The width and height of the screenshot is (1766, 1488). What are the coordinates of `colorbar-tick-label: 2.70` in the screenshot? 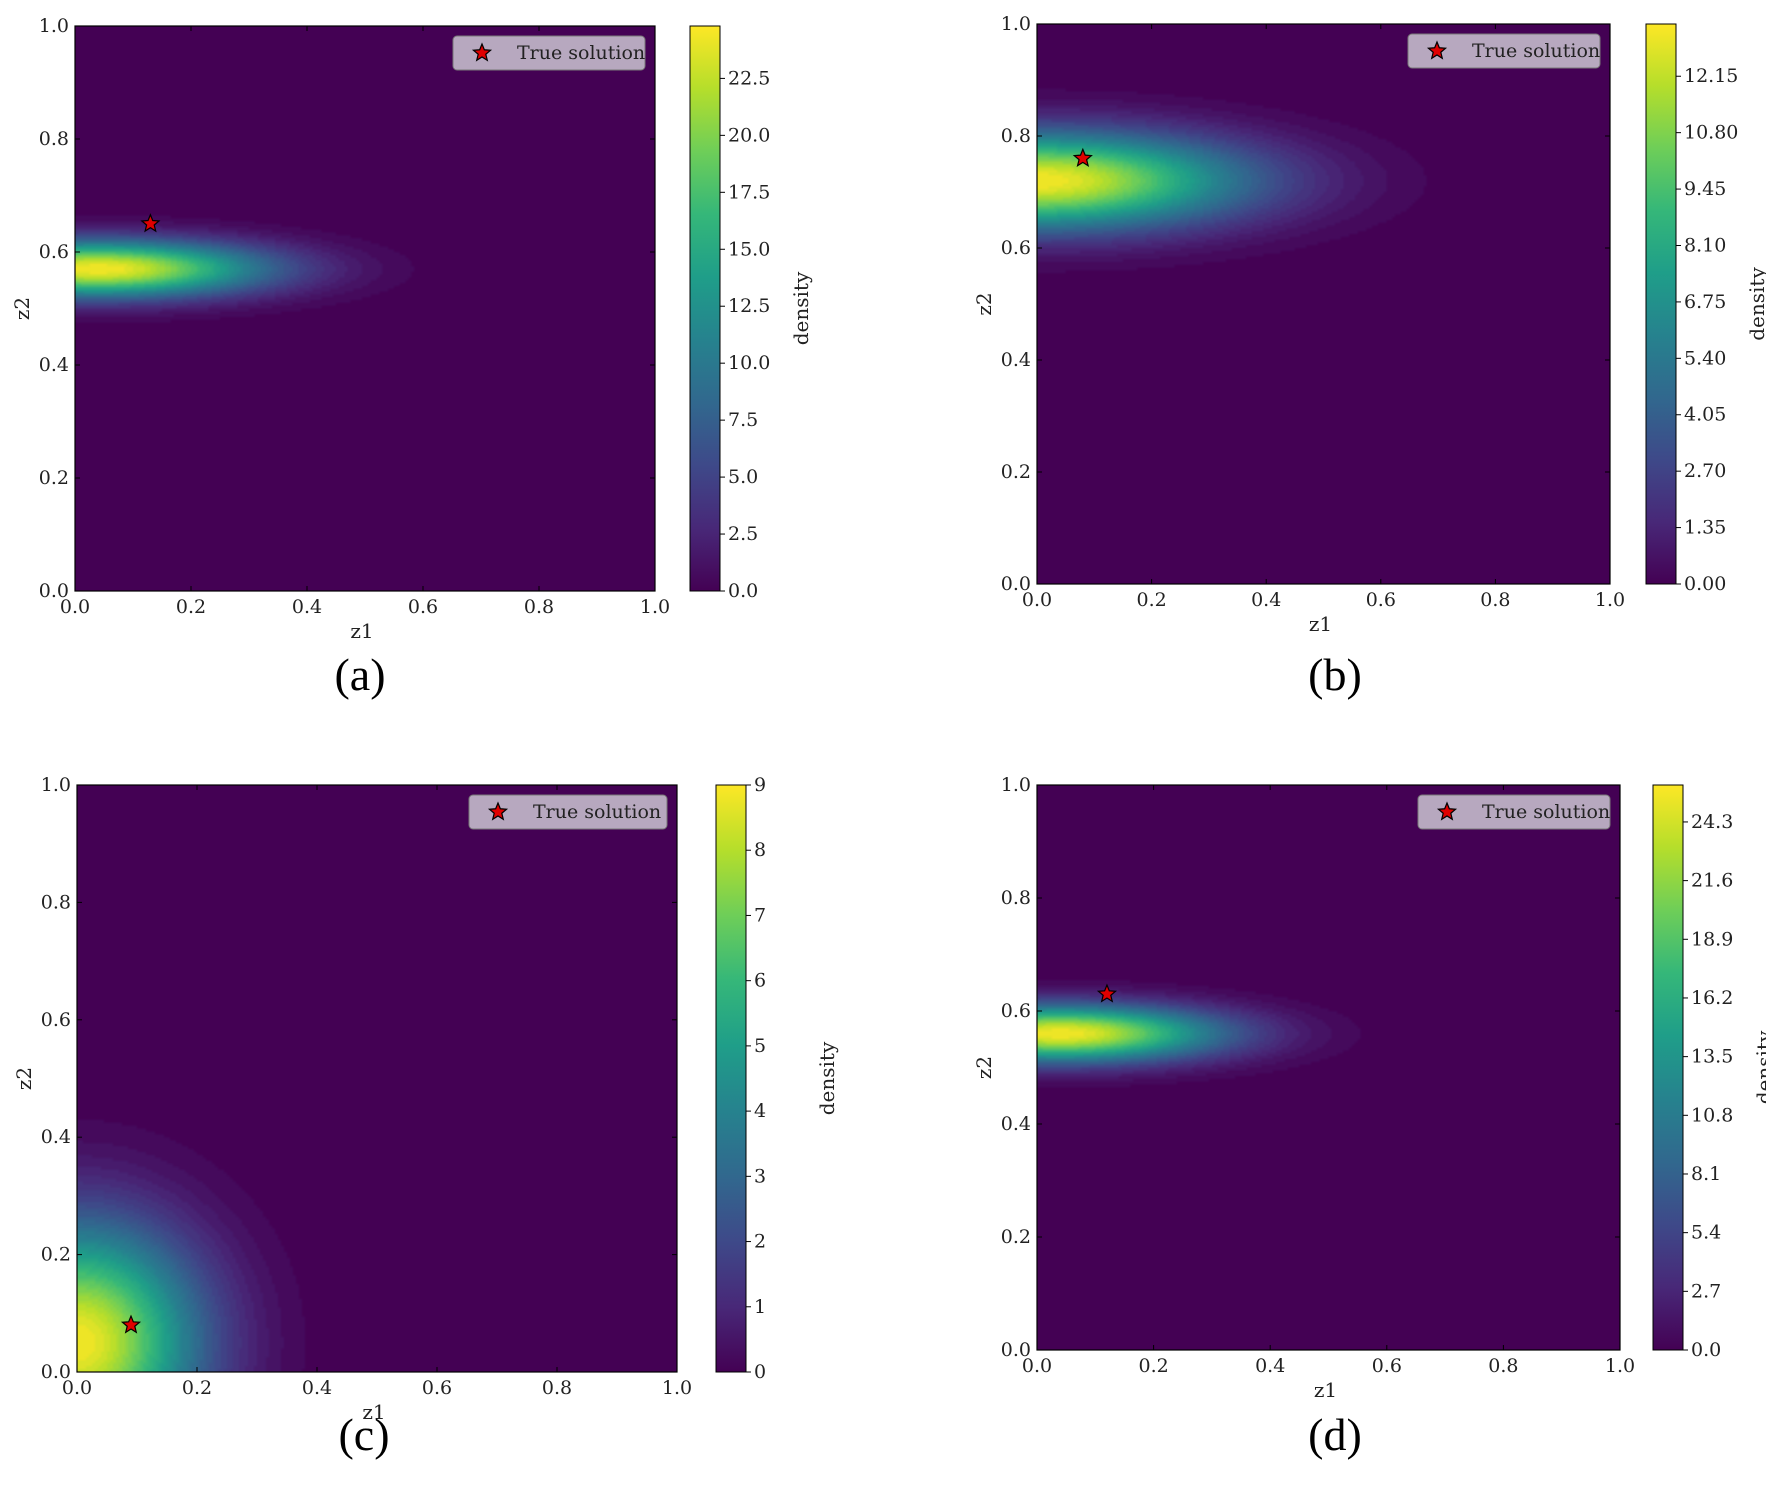 It's located at (1705, 471).